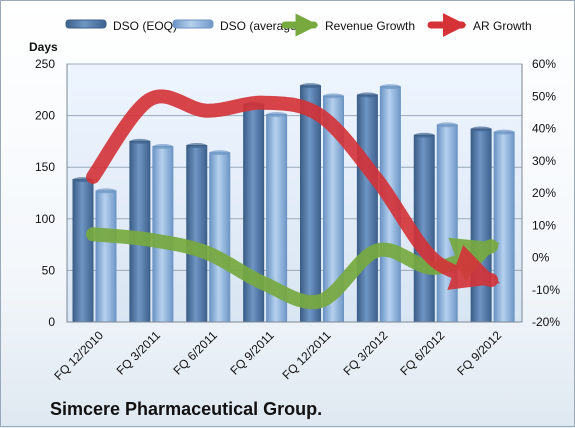  I want to click on right-y-tick-7: 50%, so click(544, 96).